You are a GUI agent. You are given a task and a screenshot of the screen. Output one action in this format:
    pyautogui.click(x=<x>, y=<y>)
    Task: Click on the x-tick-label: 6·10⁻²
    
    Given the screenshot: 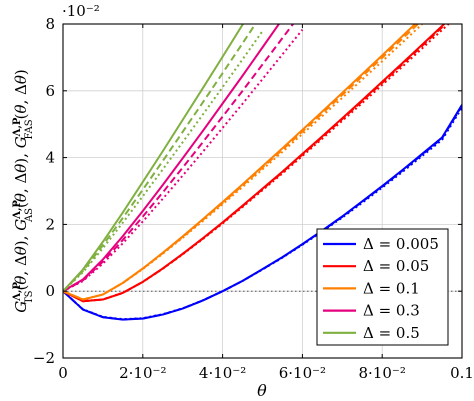 What is the action you would take?
    pyautogui.click(x=302, y=373)
    